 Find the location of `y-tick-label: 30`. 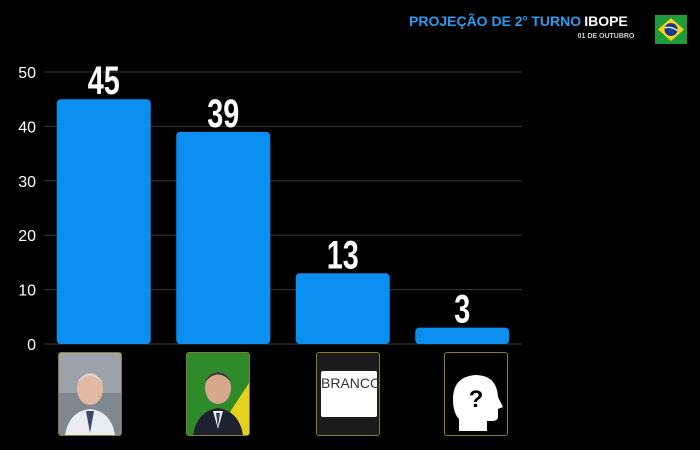

y-tick-label: 30 is located at coordinates (27, 182).